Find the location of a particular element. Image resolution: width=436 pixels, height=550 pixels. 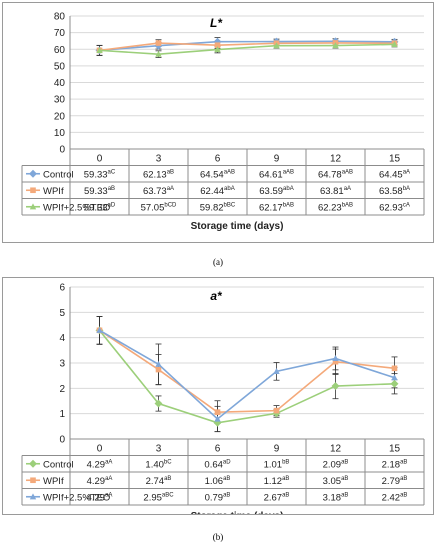

data-label: 2.09aB is located at coordinates (336, 464).